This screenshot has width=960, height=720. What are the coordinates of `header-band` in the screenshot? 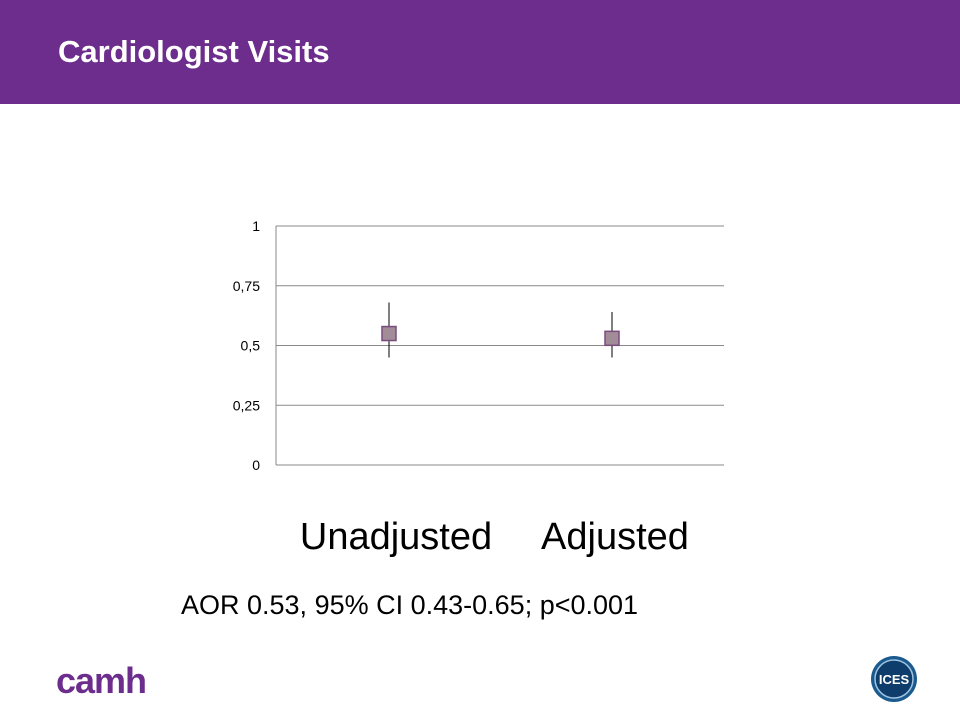 It's located at (480, 52).